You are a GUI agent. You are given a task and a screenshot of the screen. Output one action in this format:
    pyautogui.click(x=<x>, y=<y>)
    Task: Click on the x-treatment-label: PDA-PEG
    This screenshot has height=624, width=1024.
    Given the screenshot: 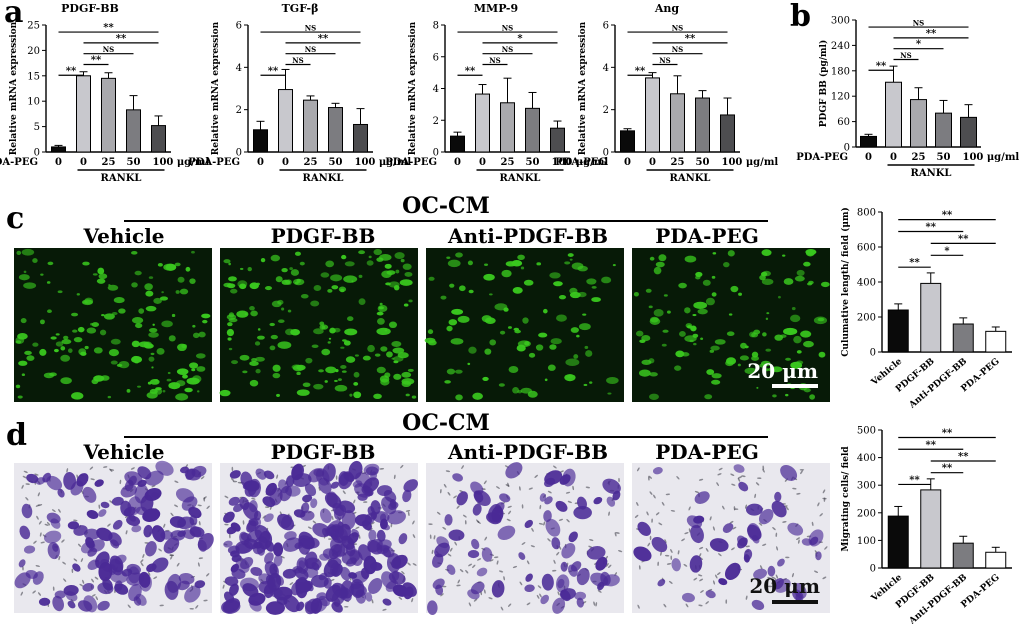 What is the action you would take?
    pyautogui.click(x=19, y=162)
    